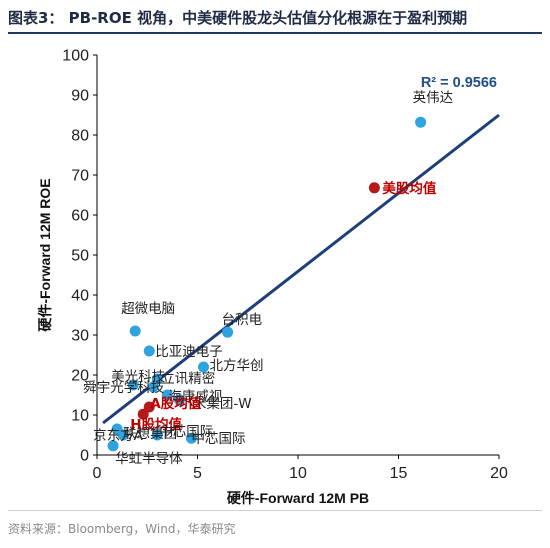 This screenshot has height=548, width=550. I want to click on y-tick-label: 0, so click(84, 456).